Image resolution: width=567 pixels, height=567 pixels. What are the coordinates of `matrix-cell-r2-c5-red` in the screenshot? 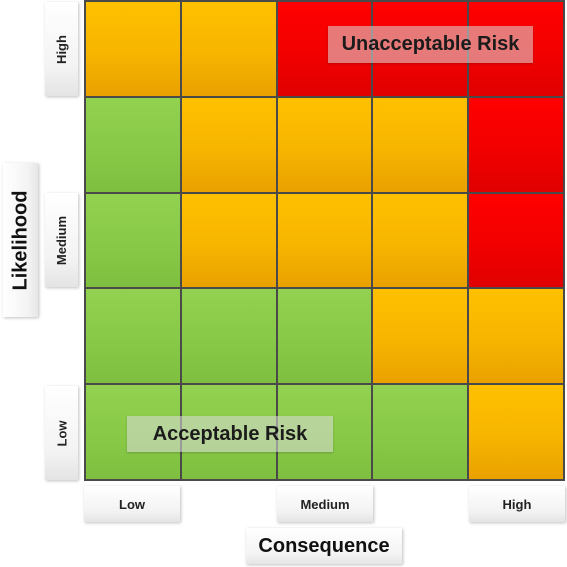 It's located at (516, 144).